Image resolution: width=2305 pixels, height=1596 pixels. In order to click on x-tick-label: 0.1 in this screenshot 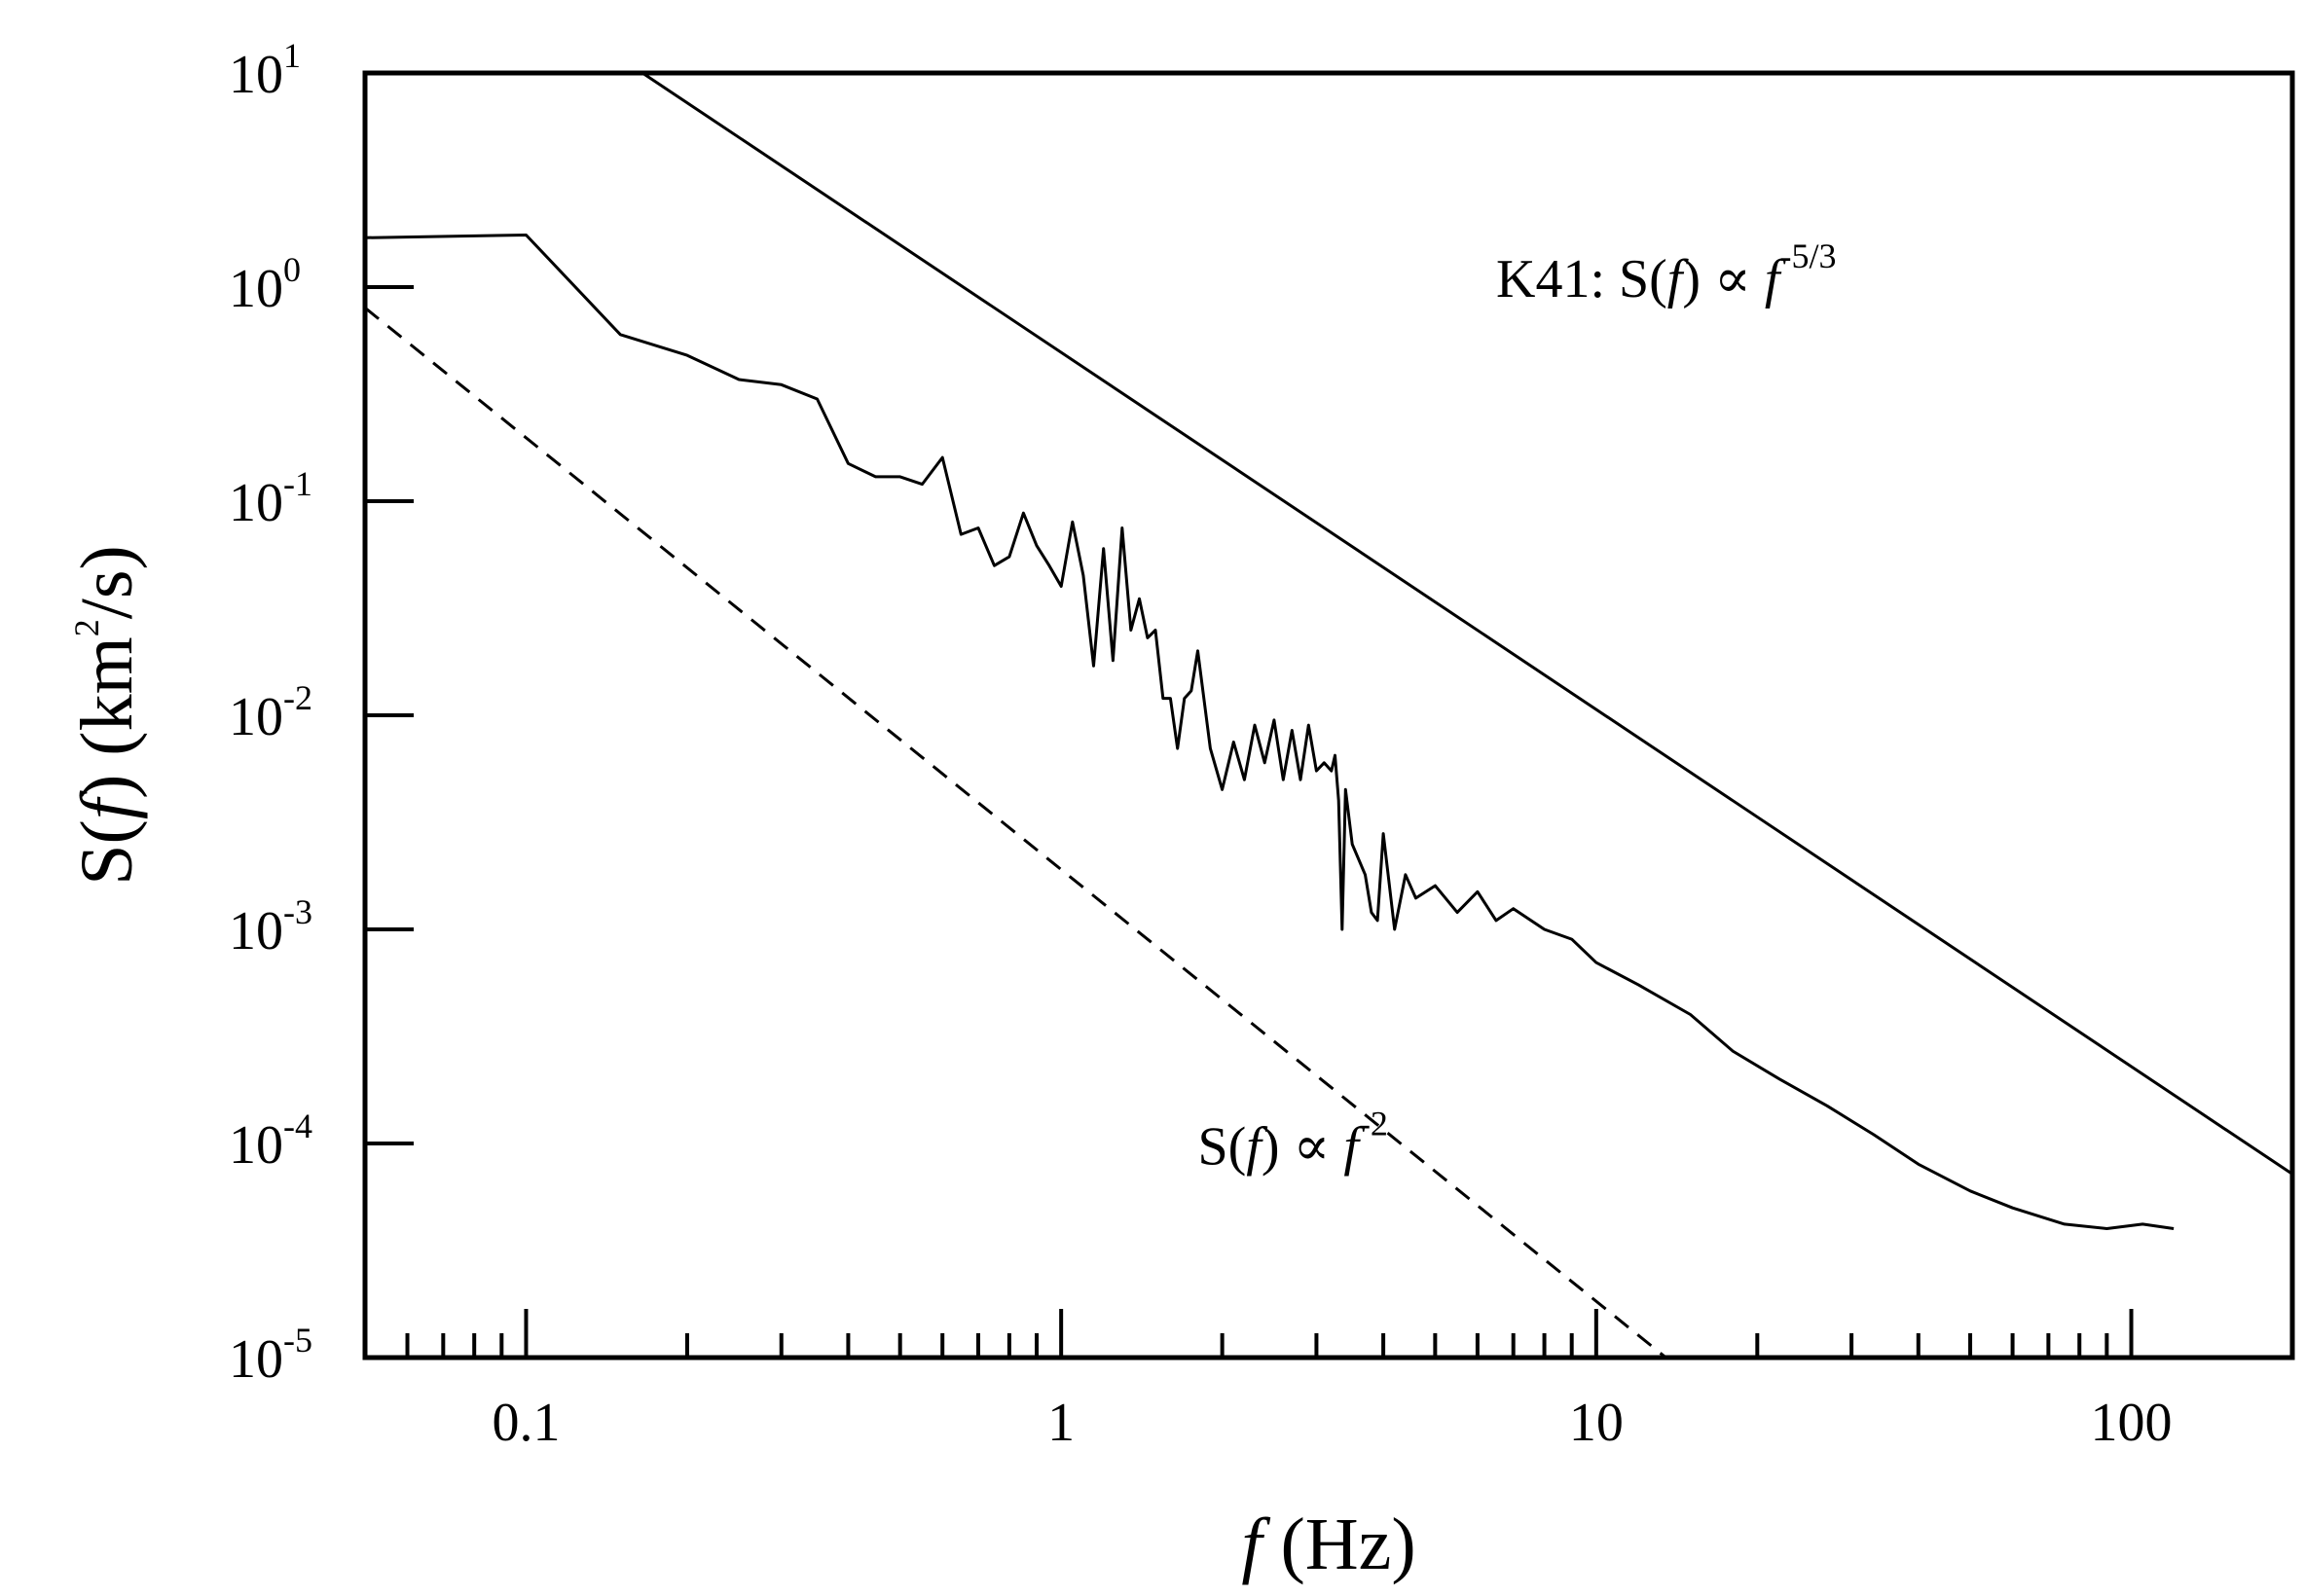, I will do `click(526, 1423)`.